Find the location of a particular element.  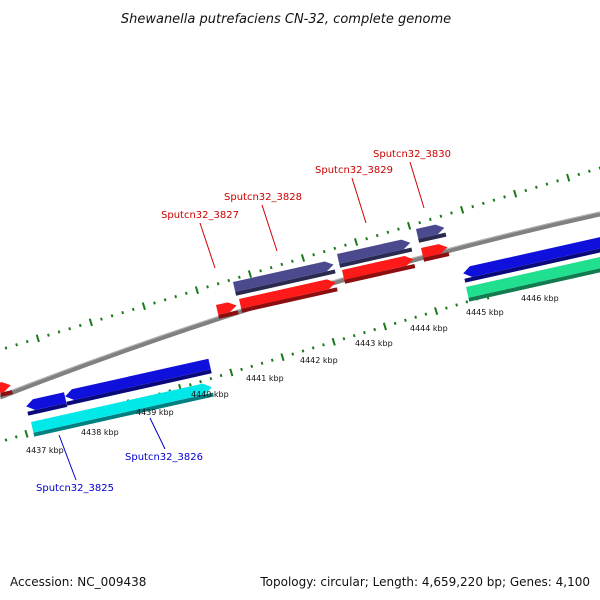

gene-label: Sputcn32_3827 is located at coordinates (200, 215).